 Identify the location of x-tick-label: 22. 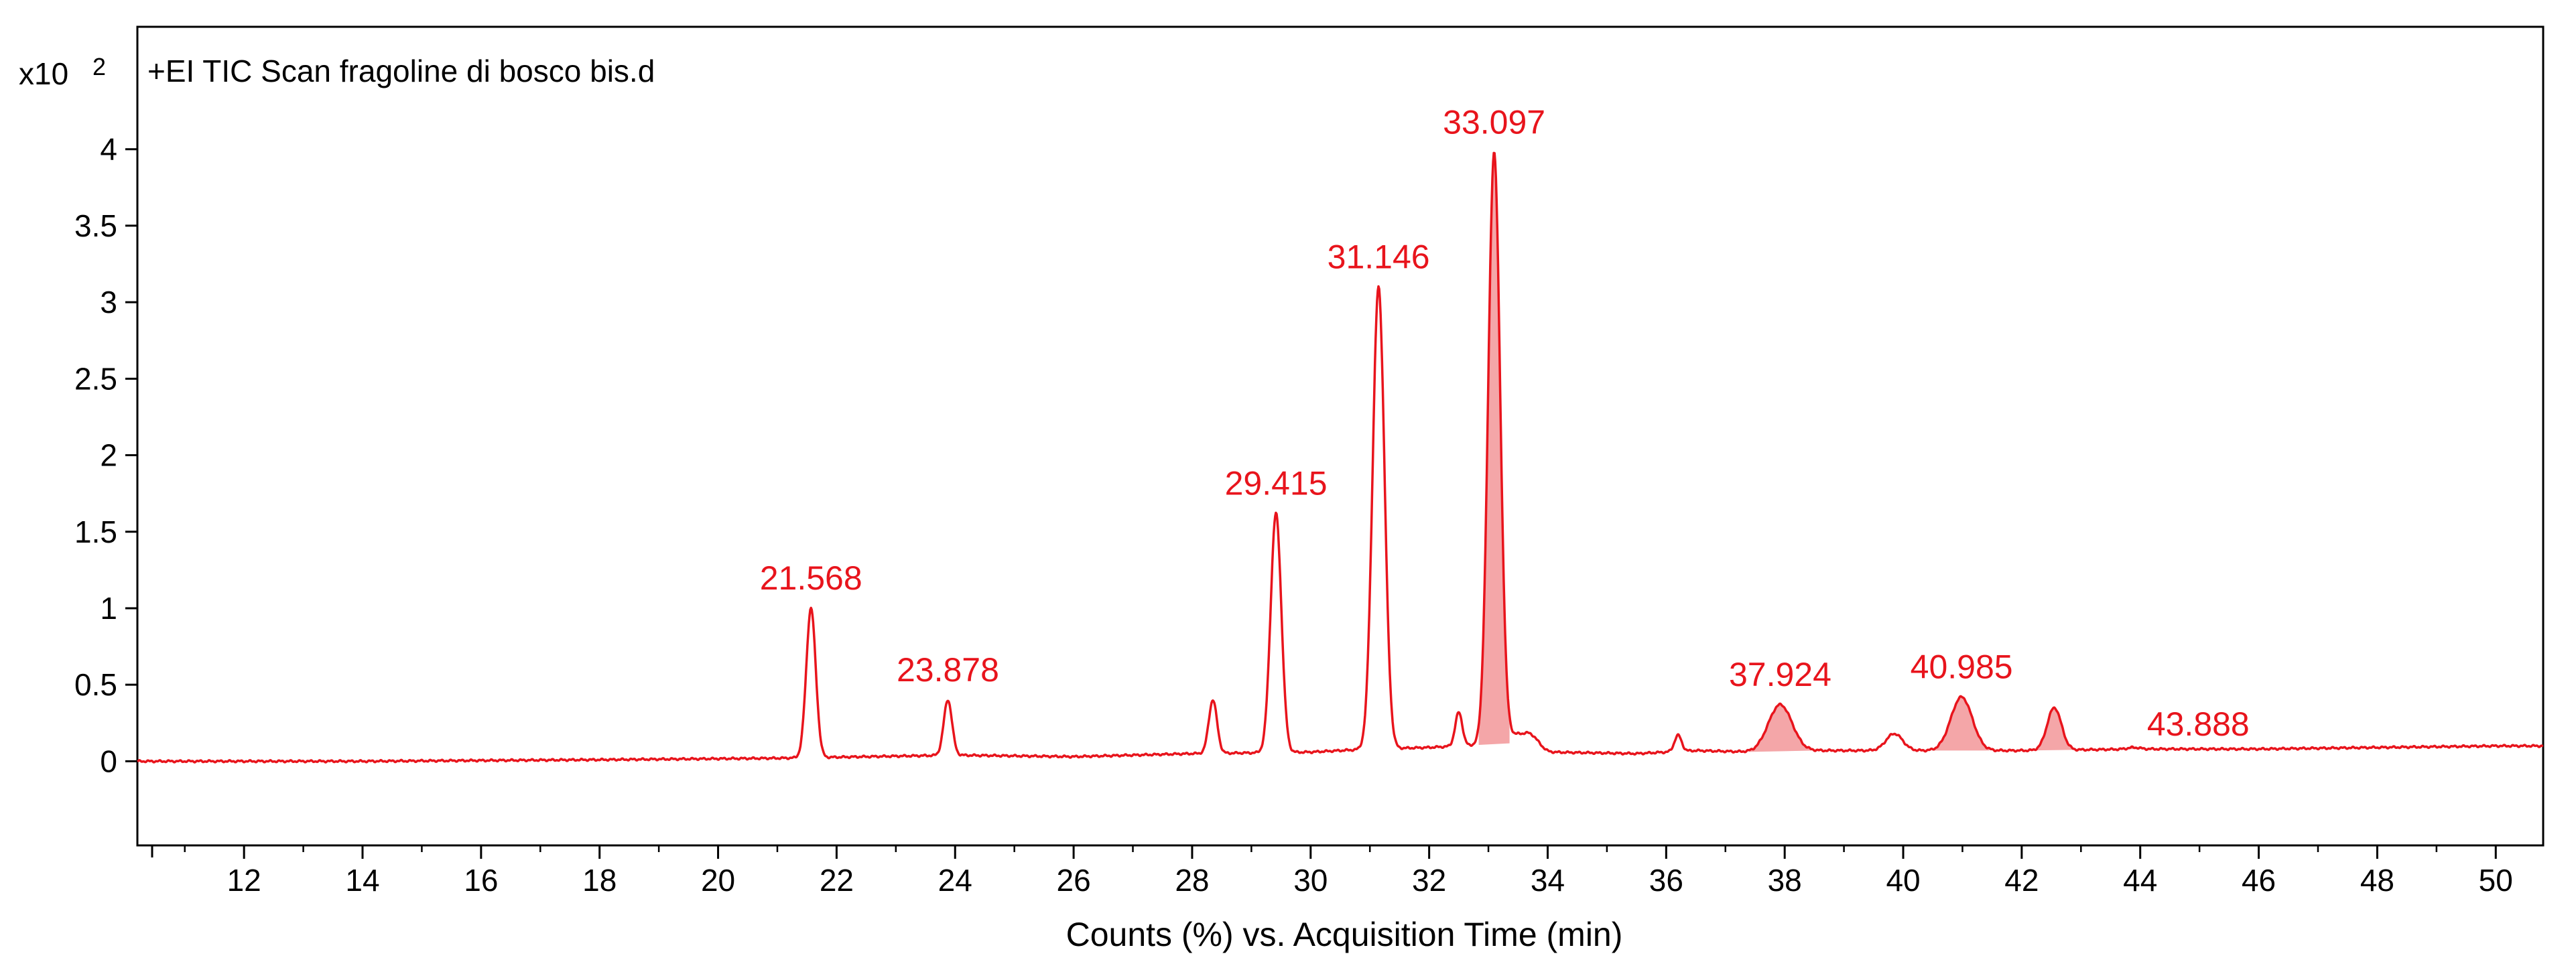
(837, 880).